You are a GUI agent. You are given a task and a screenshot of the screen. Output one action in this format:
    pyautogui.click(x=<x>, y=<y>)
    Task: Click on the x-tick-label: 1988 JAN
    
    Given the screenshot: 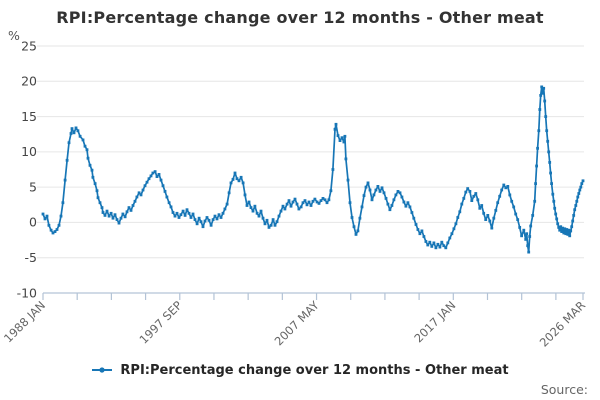 What is the action you would take?
    pyautogui.click(x=24, y=321)
    